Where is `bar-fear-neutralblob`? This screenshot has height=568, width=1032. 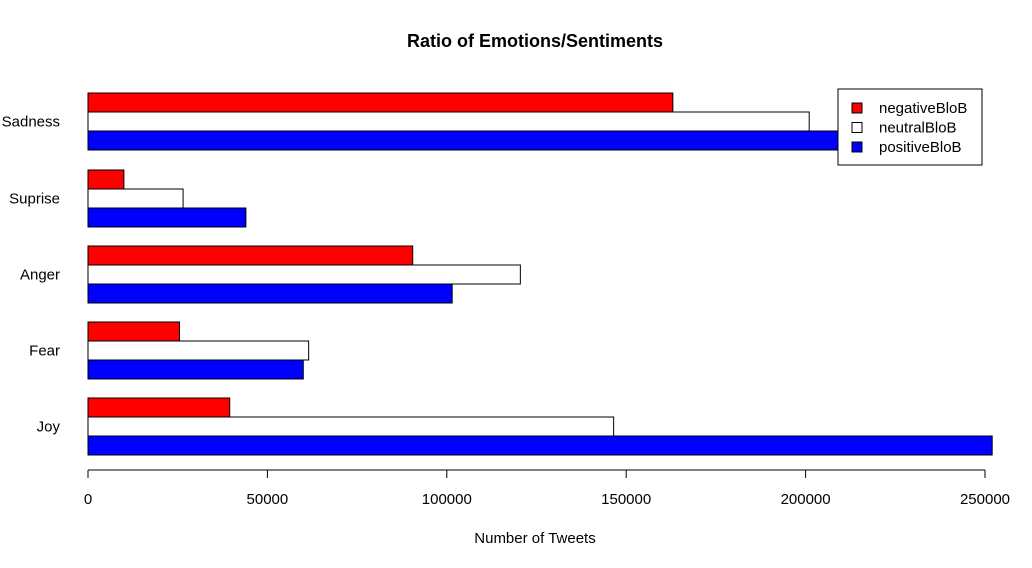 bar-fear-neutralblob is located at coordinates (198, 350).